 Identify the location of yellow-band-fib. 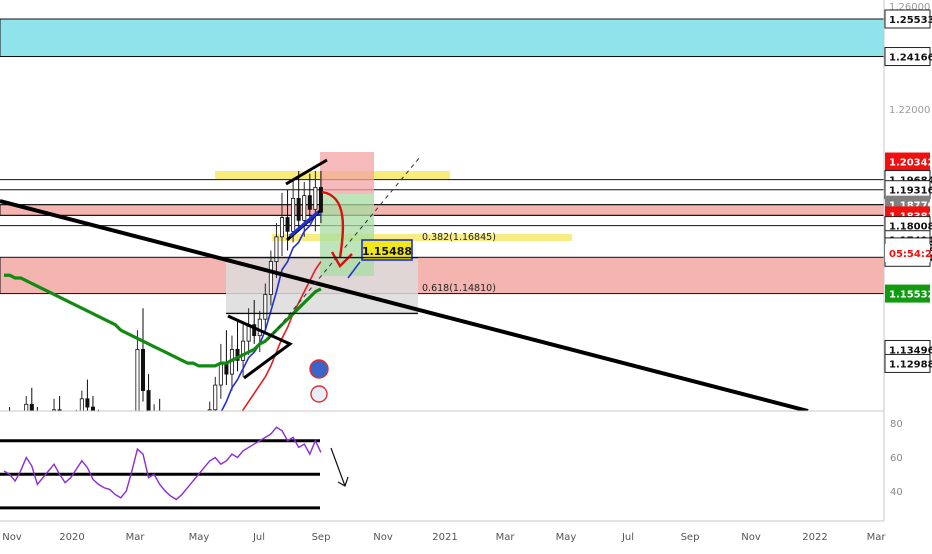
(422, 237).